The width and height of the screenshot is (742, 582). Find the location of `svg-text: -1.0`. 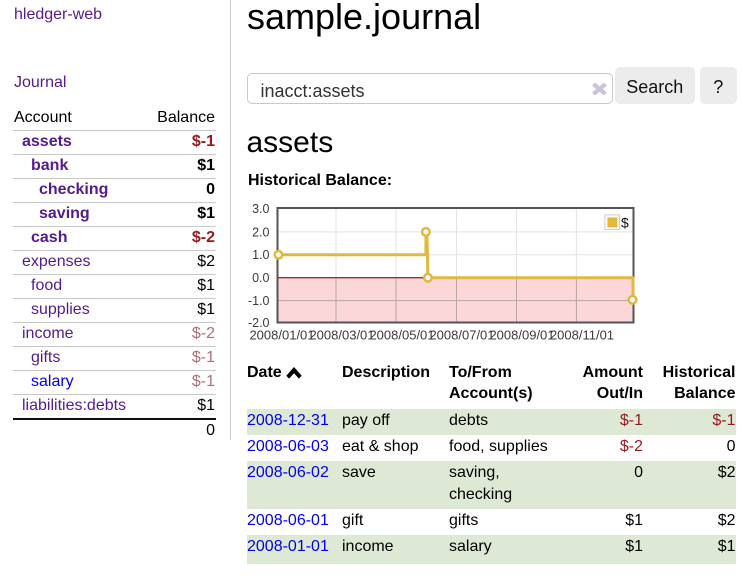

svg-text: -1.0 is located at coordinates (259, 301).